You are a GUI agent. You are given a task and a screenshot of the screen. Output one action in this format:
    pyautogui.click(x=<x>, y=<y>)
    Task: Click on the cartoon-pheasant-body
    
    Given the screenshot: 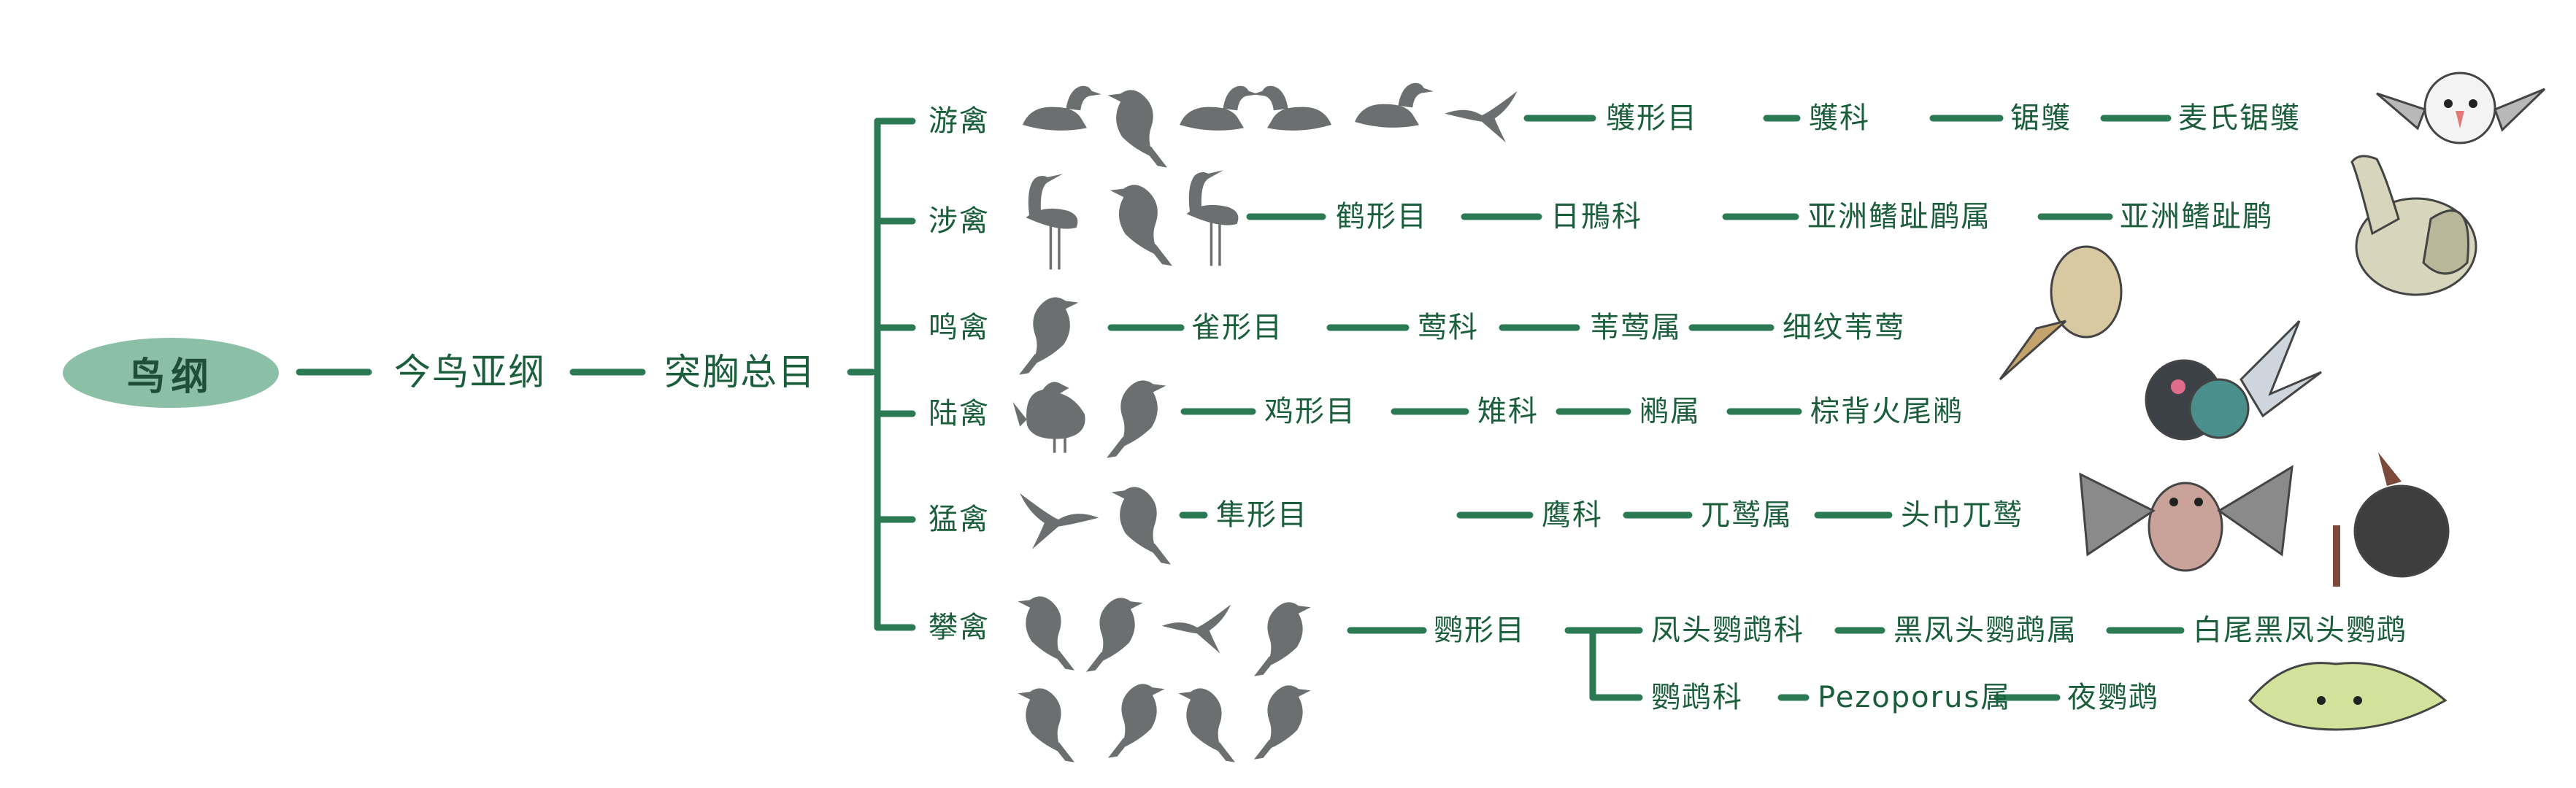 What is the action you would take?
    pyautogui.click(x=2219, y=408)
    